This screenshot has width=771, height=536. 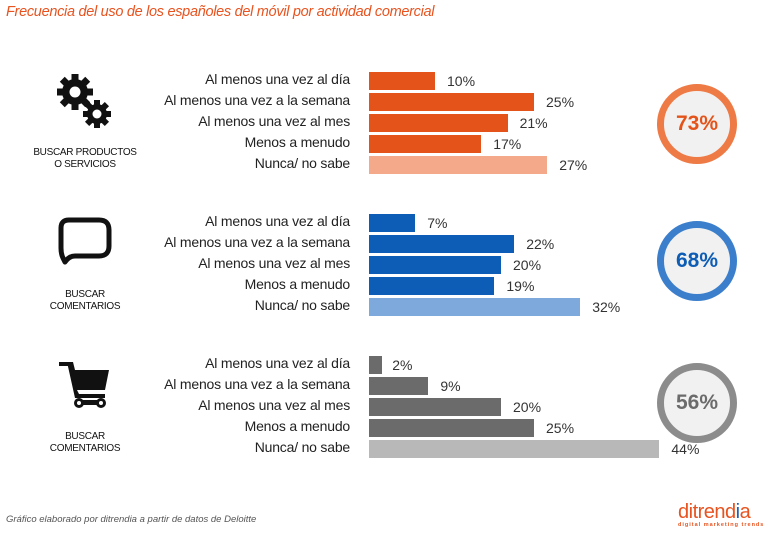 What do you see at coordinates (85, 164) in the screenshot?
I see `category-label-line2: O SERVICIOS` at bounding box center [85, 164].